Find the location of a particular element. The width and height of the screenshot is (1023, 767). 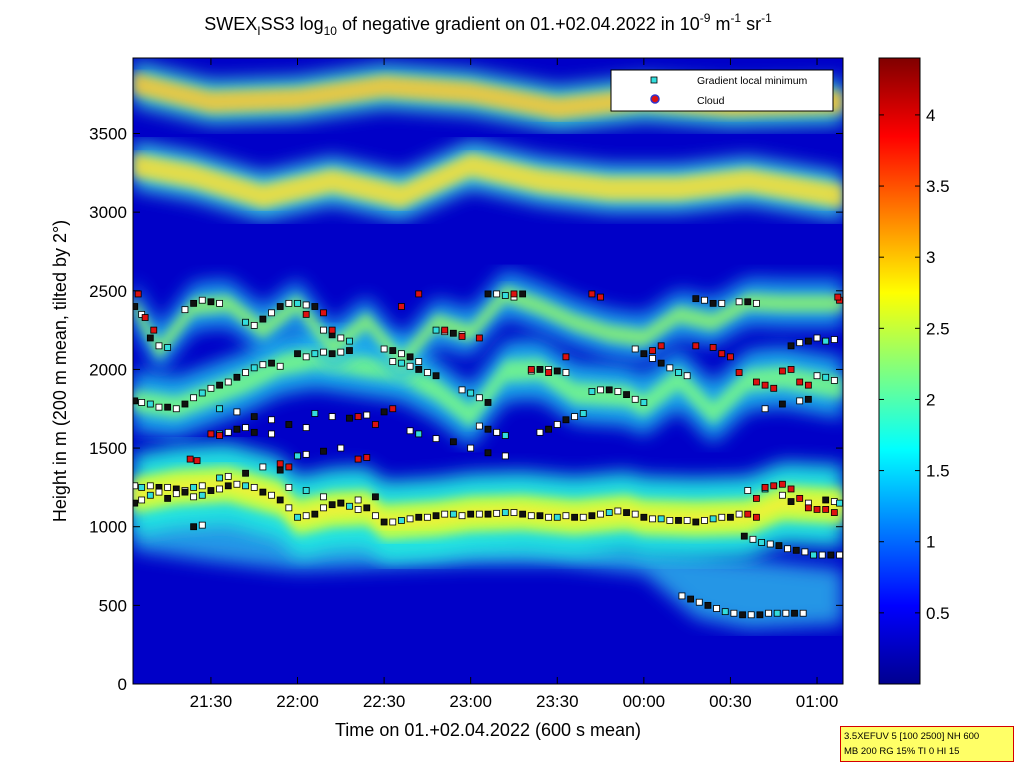

band-2400-outer is located at coordinates (488, 328).